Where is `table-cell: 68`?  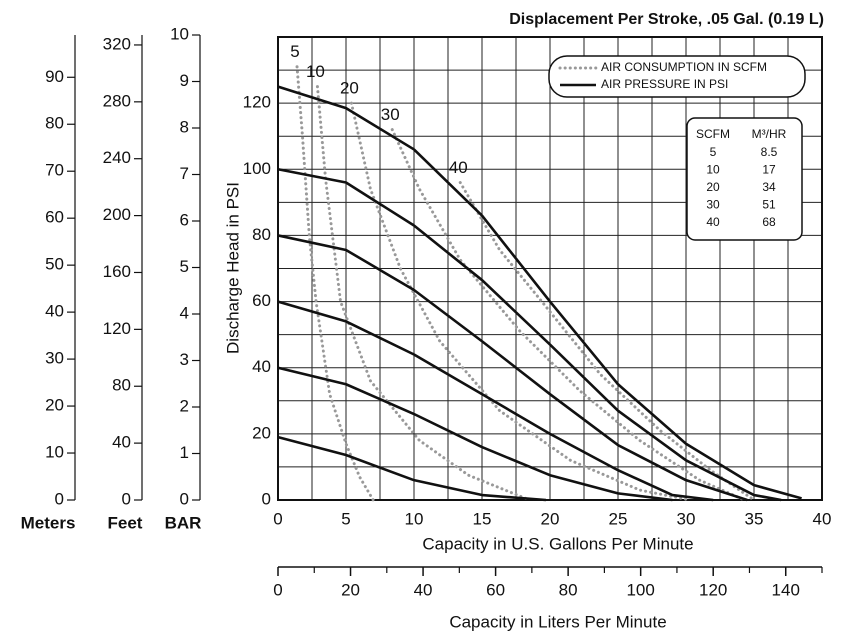
table-cell: 68 is located at coordinates (769, 222).